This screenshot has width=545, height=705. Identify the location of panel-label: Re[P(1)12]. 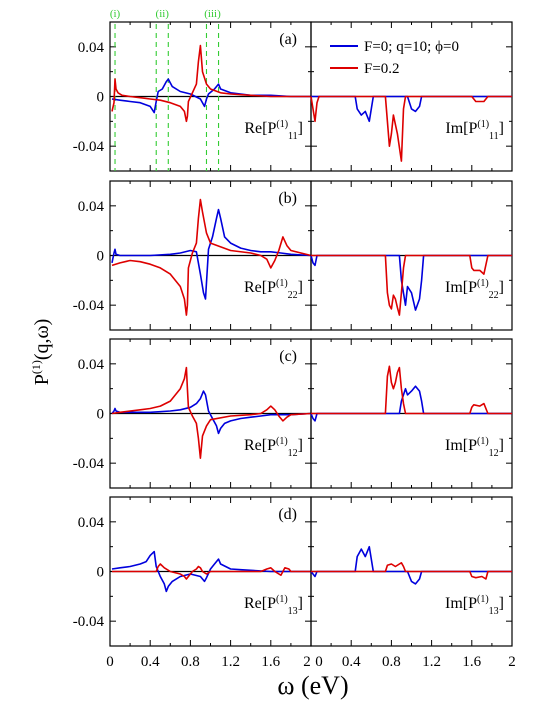
(273, 447).